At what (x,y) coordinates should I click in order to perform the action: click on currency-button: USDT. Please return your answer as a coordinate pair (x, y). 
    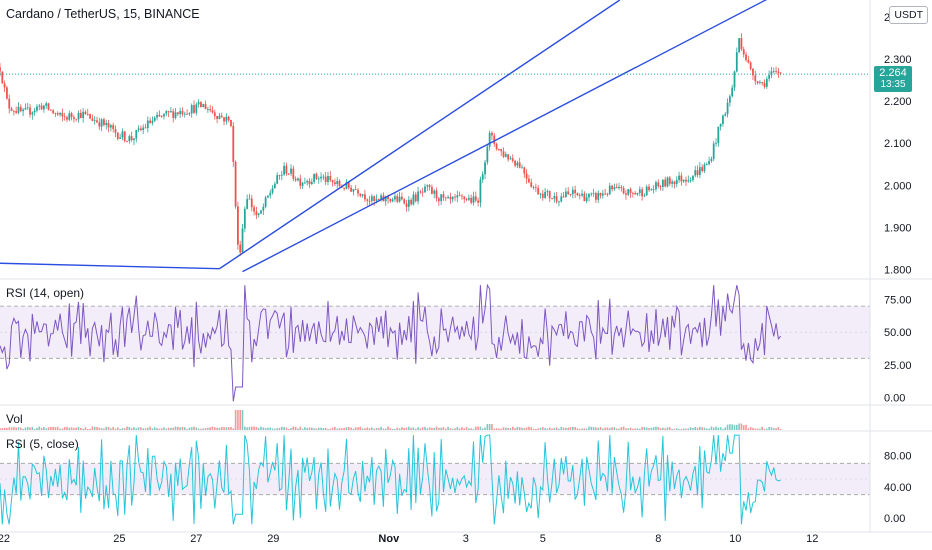
    Looking at the image, I should click on (908, 15).